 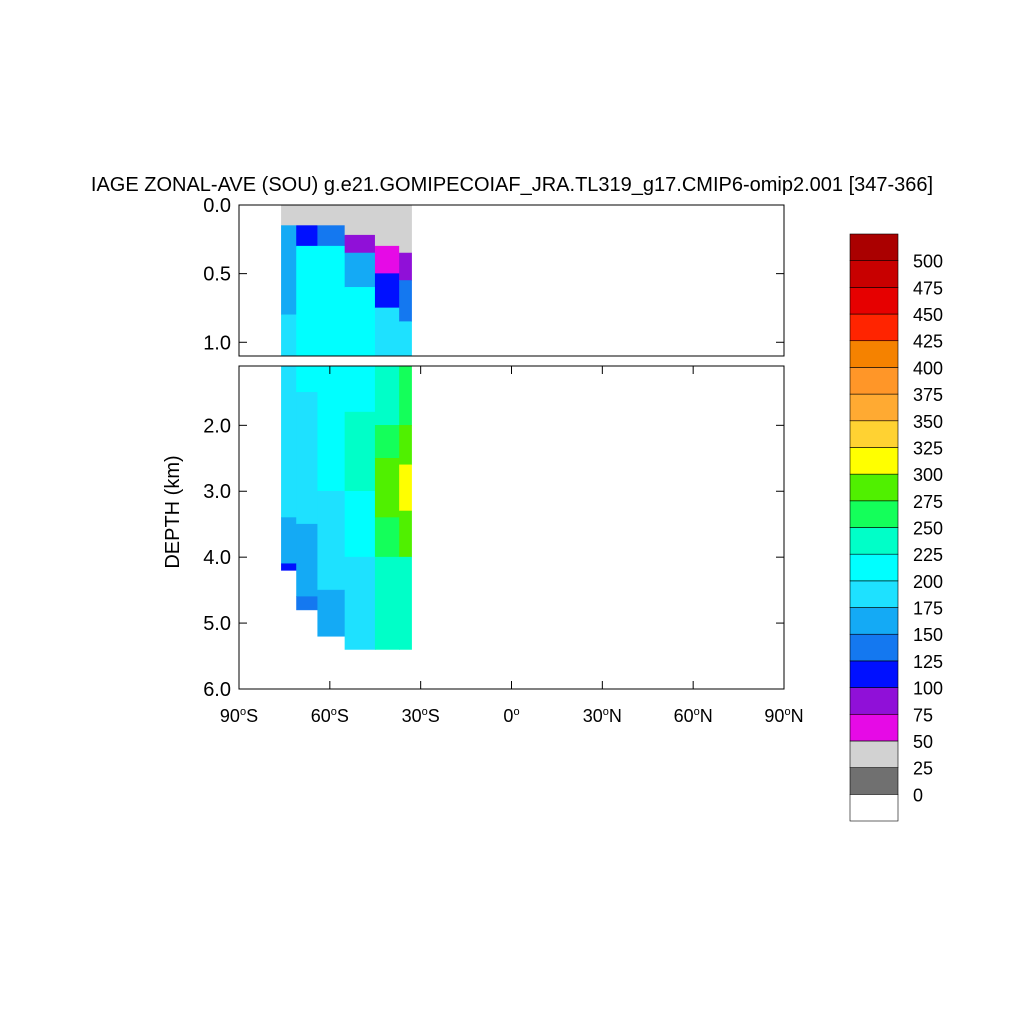 What do you see at coordinates (217, 343) in the screenshot?
I see `y-tick-label: 1.0` at bounding box center [217, 343].